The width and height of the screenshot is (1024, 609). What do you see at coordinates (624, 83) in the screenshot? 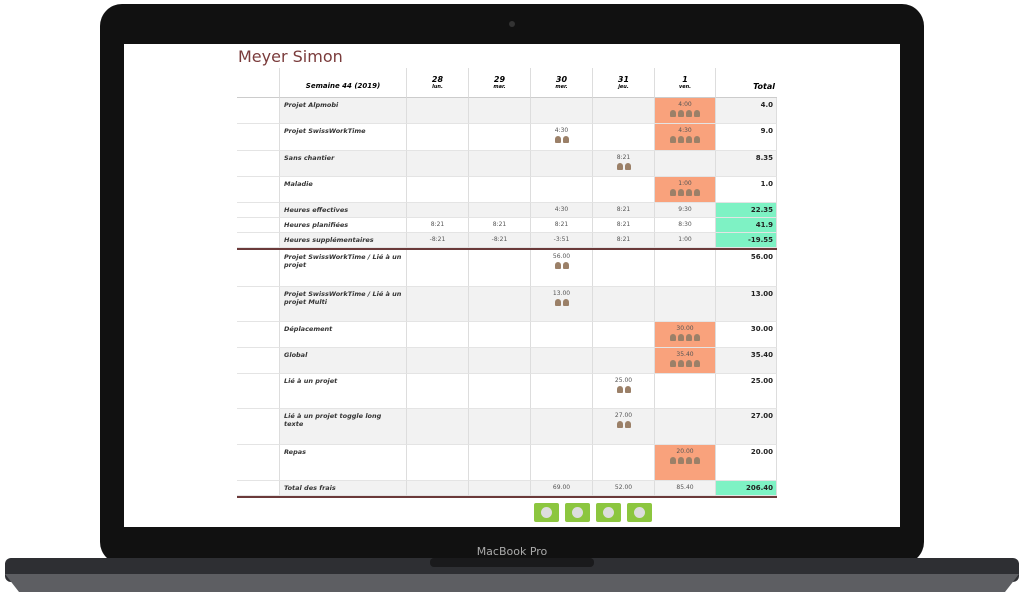
I see `day-header: 31 jeu.` at bounding box center [624, 83].